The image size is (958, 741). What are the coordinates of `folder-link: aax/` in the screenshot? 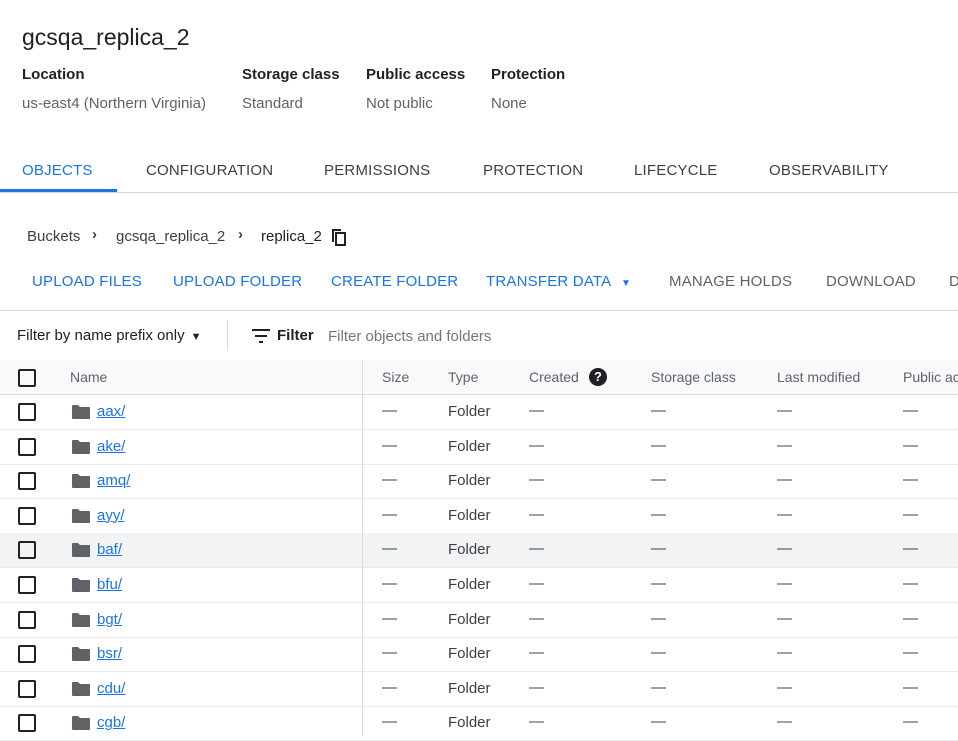 It's located at (111, 411).